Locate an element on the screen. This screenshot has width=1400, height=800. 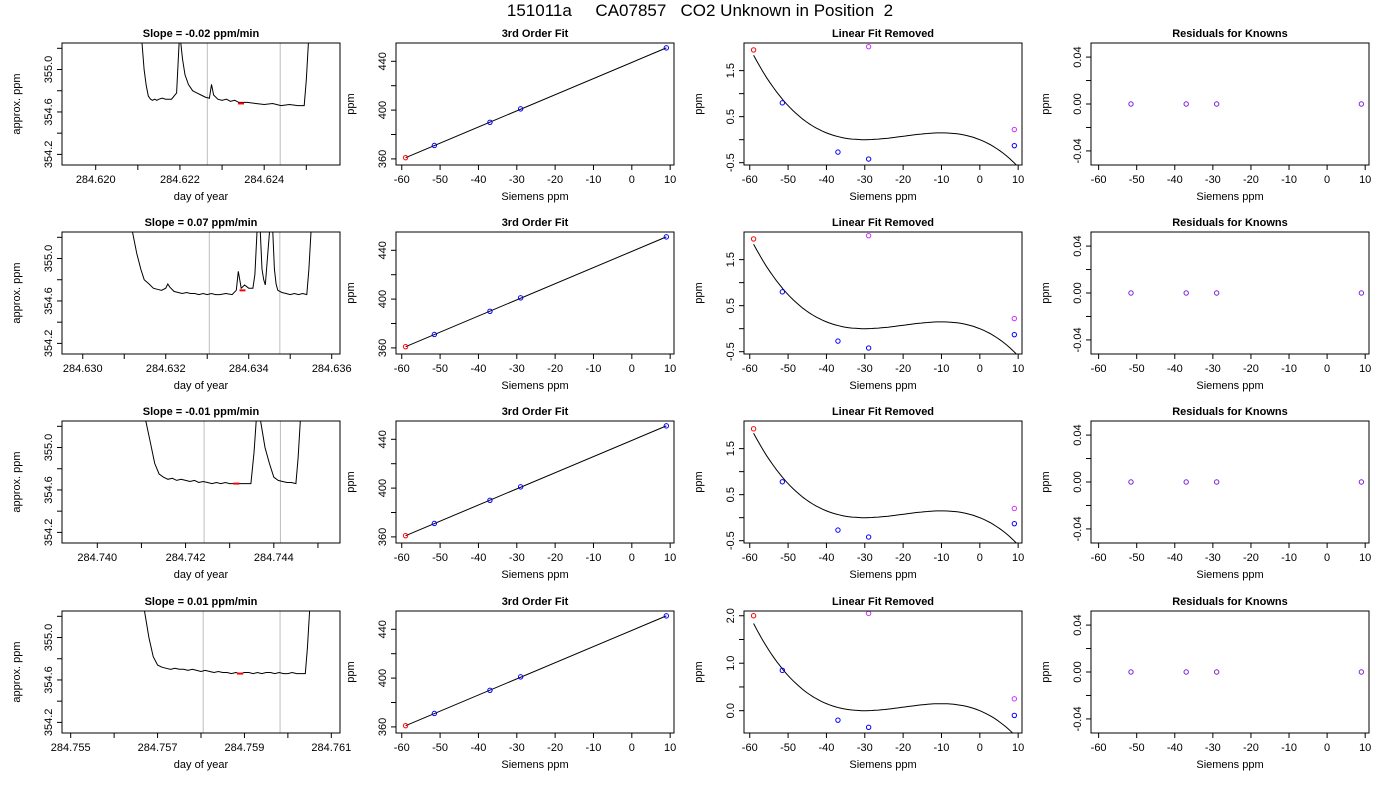
r3-trace-ytick-label: 354.6 is located at coordinates (49, 490).